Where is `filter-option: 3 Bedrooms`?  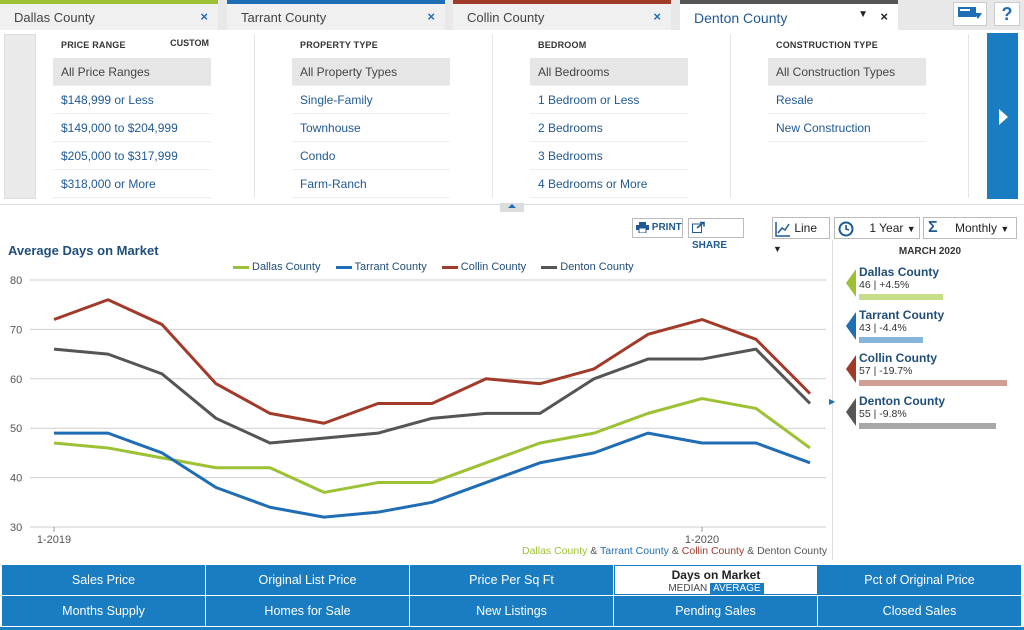 filter-option: 3 Bedrooms is located at coordinates (609, 156).